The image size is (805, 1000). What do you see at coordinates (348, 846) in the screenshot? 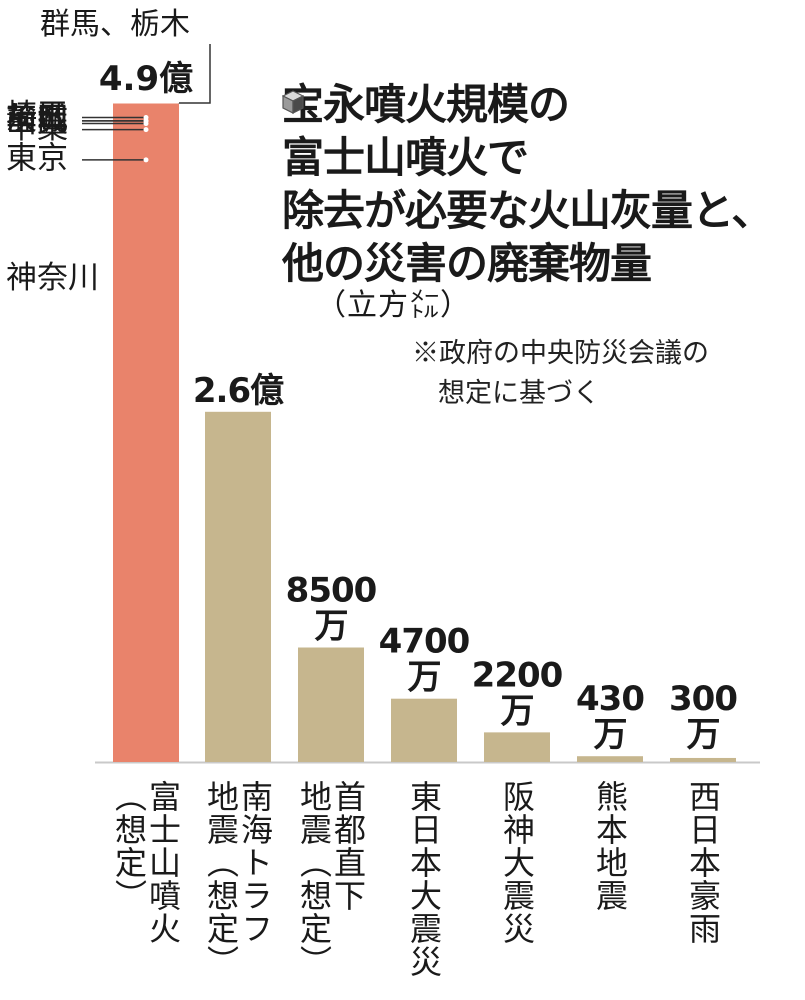
I see `category-label: 首都直下` at bounding box center [348, 846].